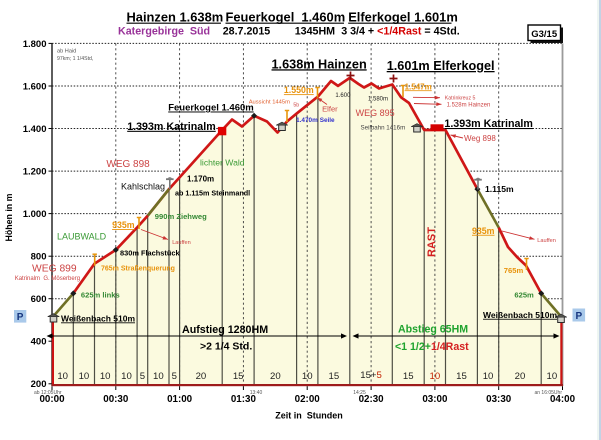 Image resolution: width=601 pixels, height=440 pixels. Describe the element at coordinates (375, 113) in the screenshot. I see `svg-text: WEG 895` at that location.